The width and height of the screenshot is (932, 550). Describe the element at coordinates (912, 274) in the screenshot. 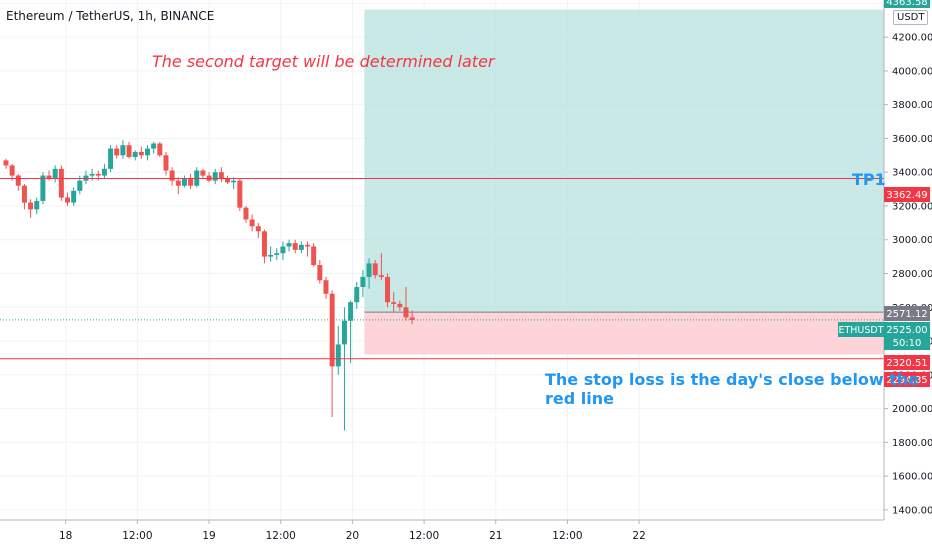

I see `price-tick-label: 2800.00` at that location.